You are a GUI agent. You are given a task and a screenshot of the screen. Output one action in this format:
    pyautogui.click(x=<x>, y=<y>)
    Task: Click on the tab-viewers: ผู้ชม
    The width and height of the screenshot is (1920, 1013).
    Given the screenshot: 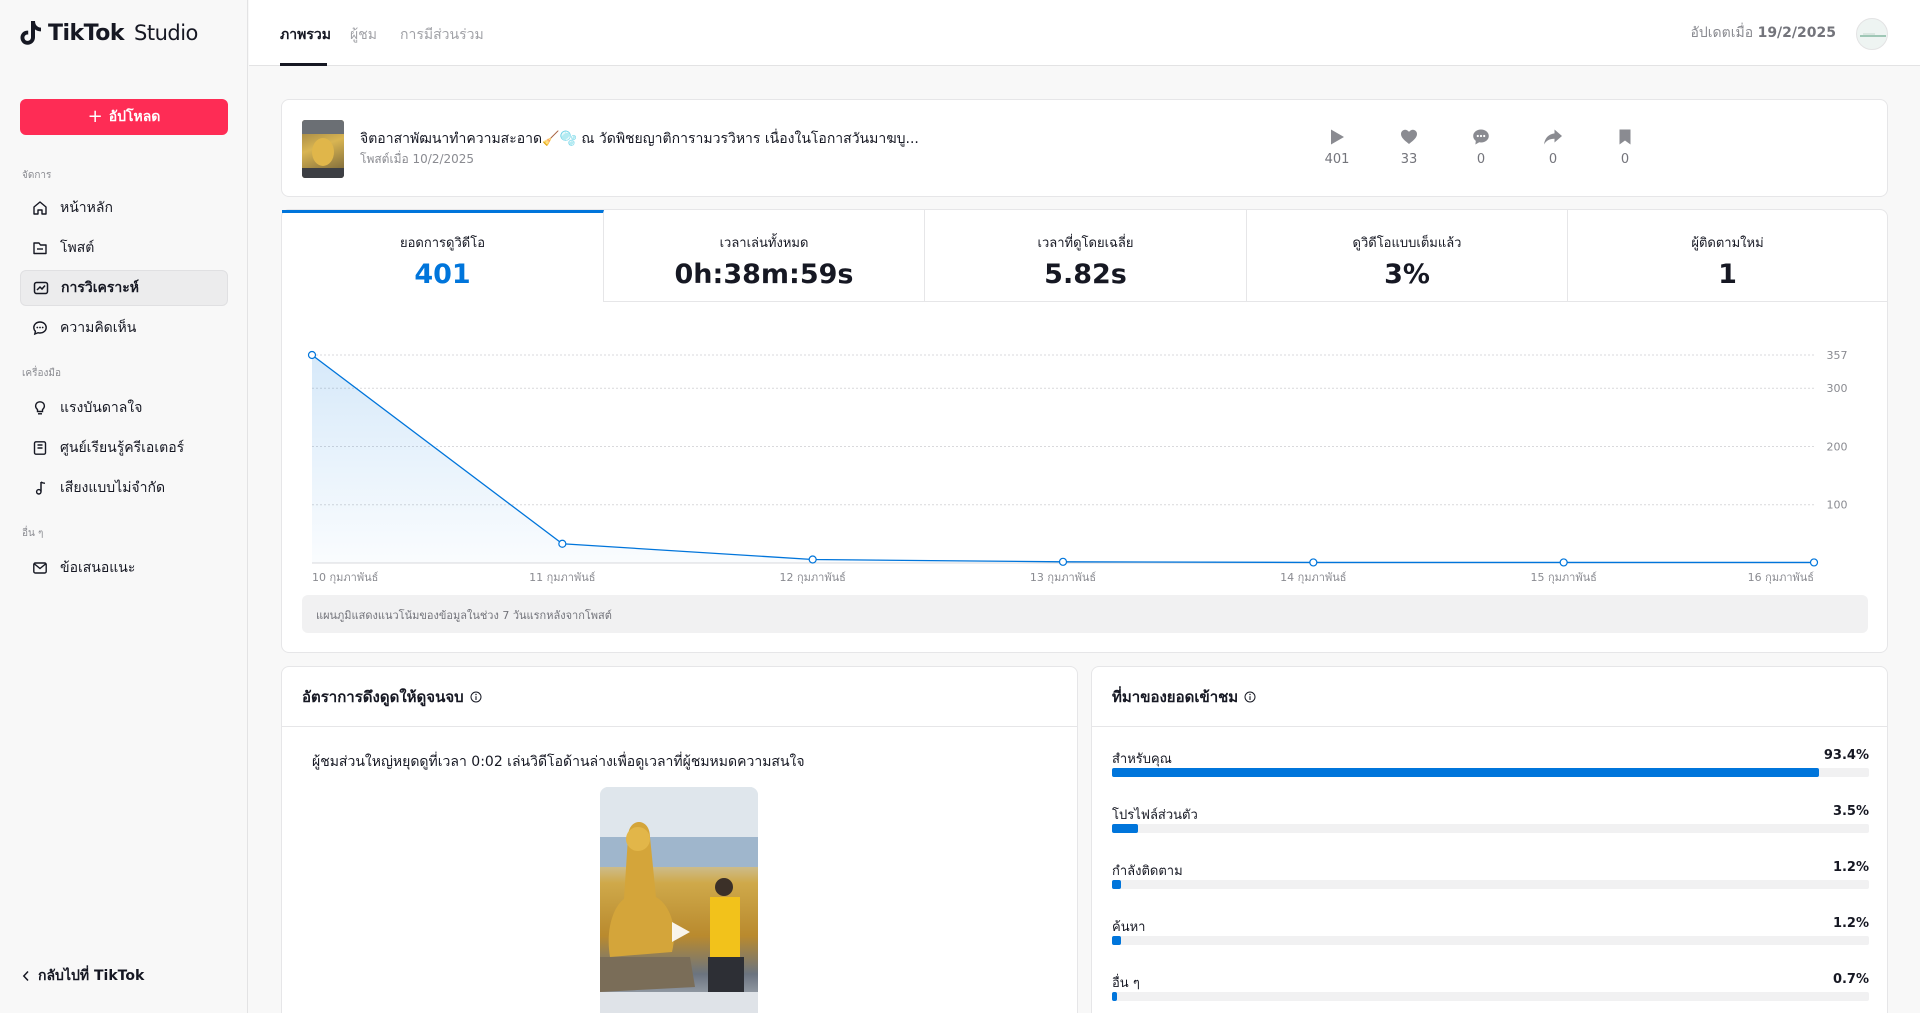 What is the action you would take?
    pyautogui.click(x=363, y=35)
    